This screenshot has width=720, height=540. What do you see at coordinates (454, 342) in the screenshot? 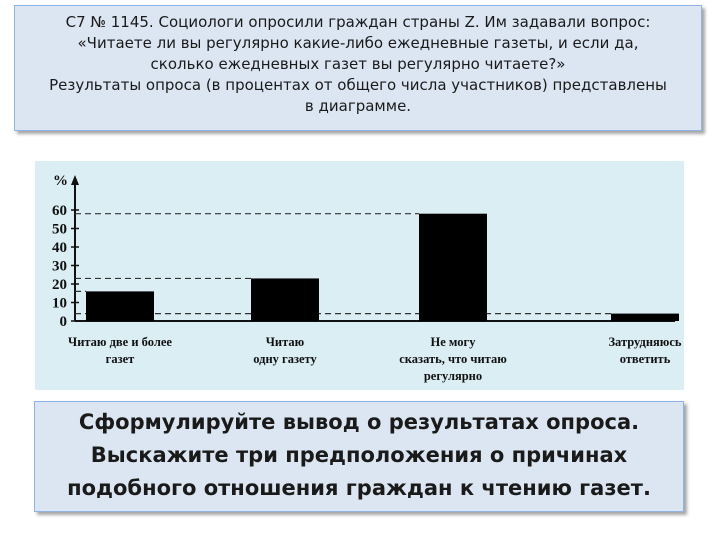
I see `x-category-label: Не могу` at bounding box center [454, 342].